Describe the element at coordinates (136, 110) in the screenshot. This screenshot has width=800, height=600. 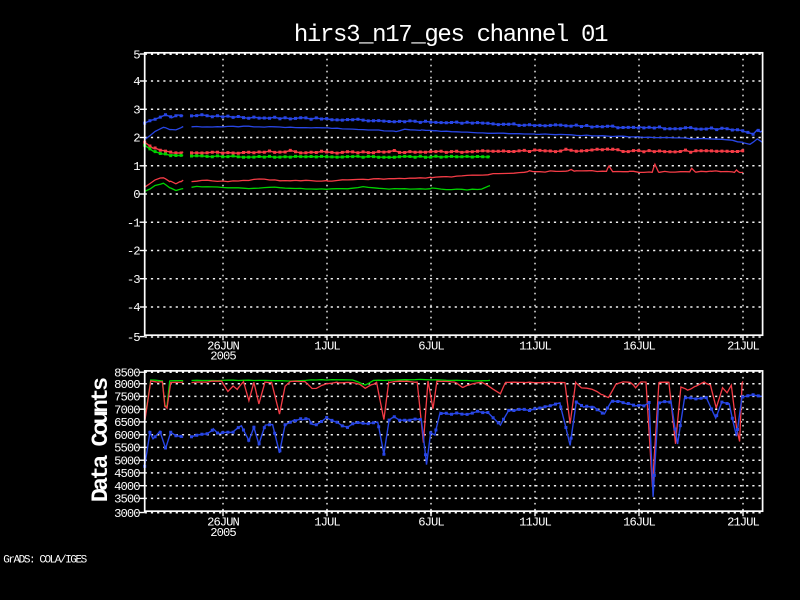
I see `svg-text: 3` at that location.